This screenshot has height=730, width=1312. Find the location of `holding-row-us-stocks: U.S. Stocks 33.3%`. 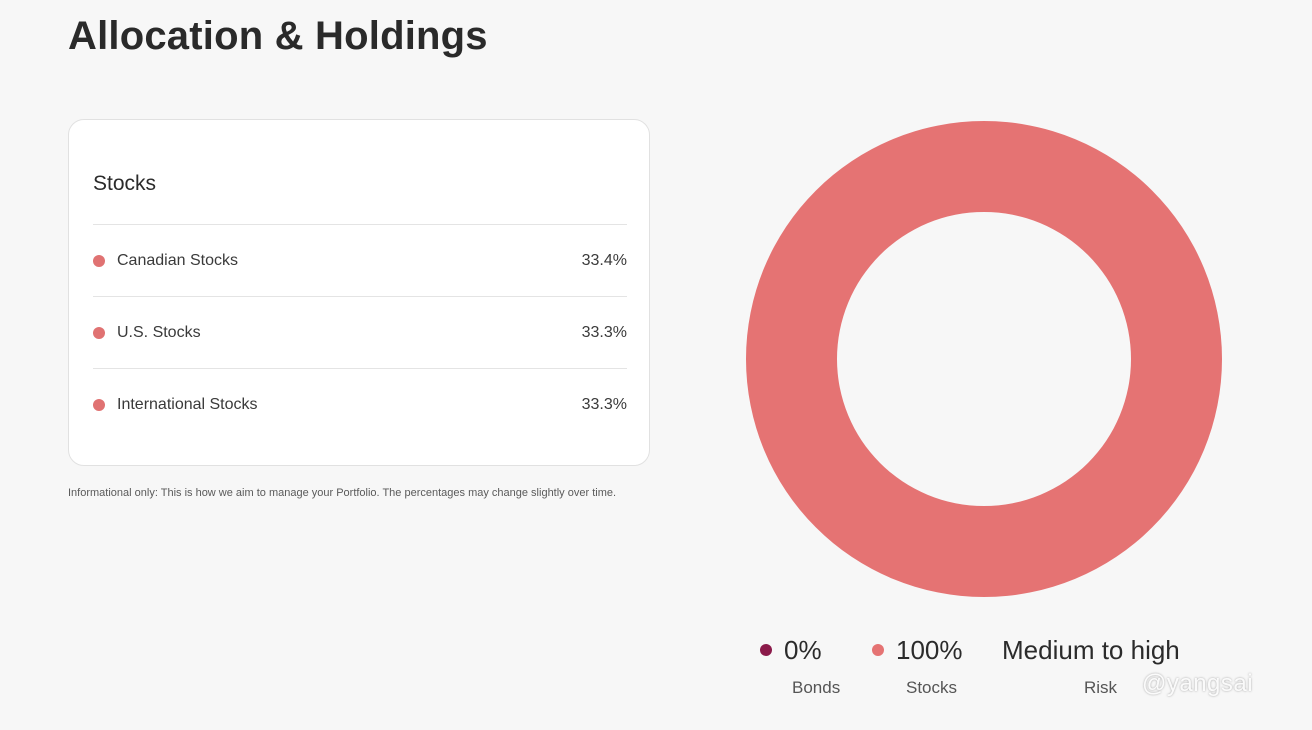

holding-row-us-stocks: U.S. Stocks 33.3% is located at coordinates (360, 333).